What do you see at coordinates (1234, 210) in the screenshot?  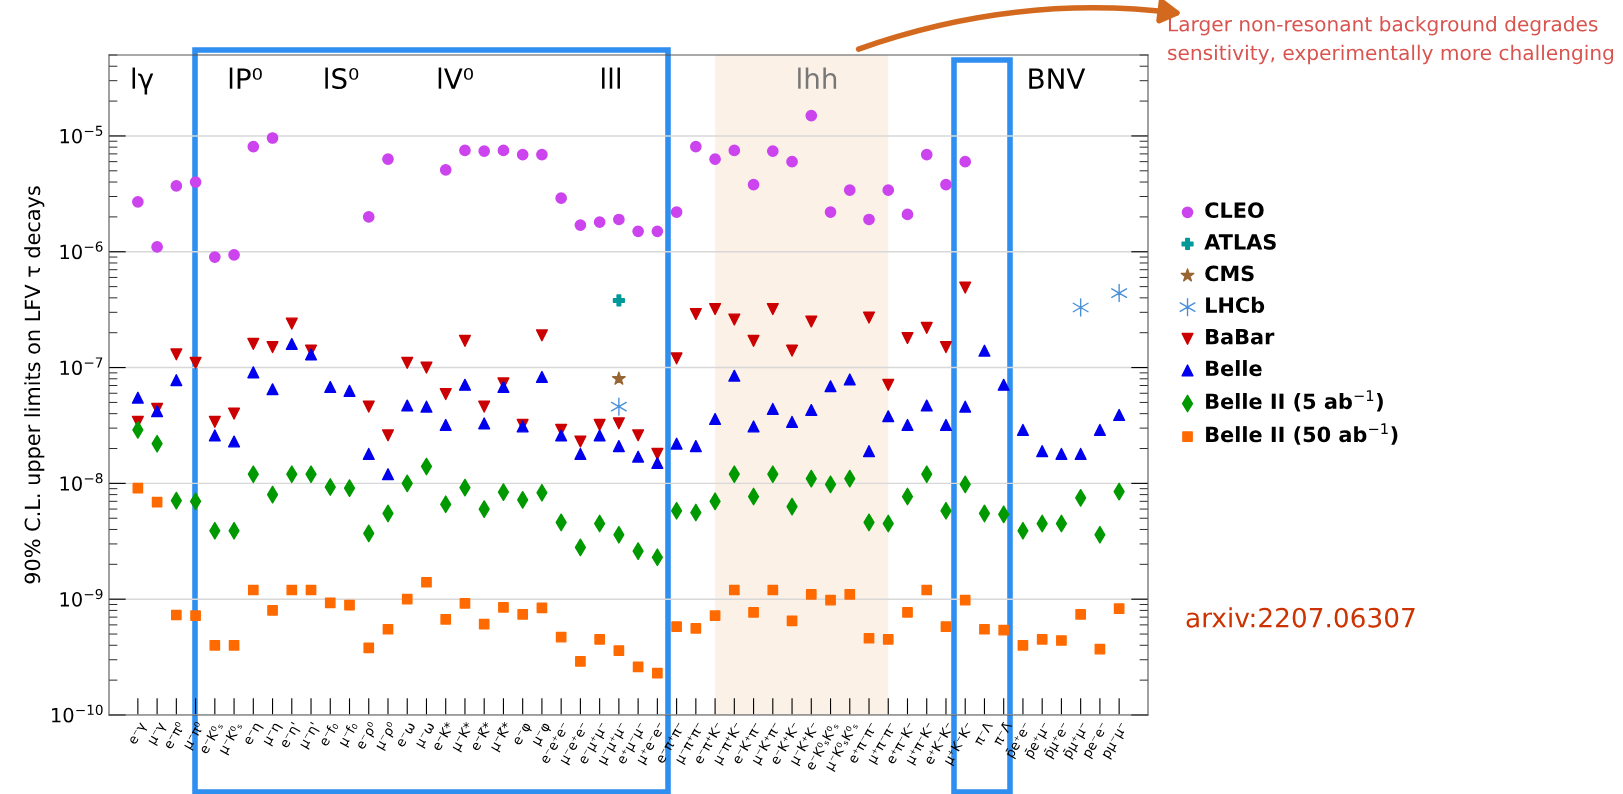 I see `legend-label: CLEO` at bounding box center [1234, 210].